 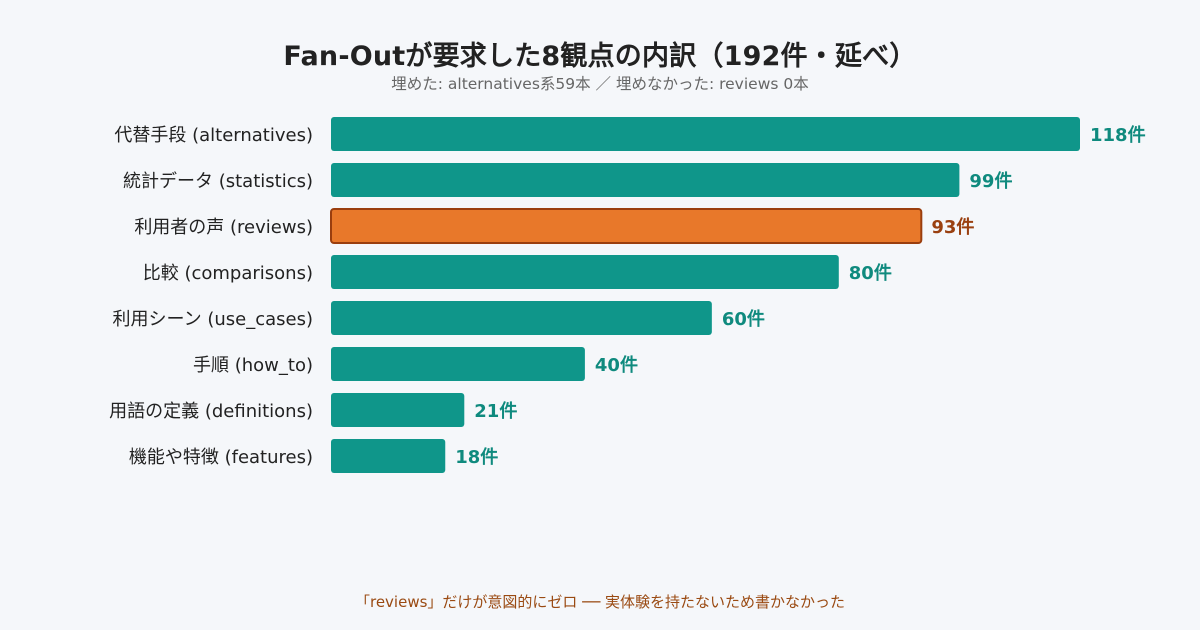 What do you see at coordinates (495, 411) in the screenshot?
I see `value-label: 21件` at bounding box center [495, 411].